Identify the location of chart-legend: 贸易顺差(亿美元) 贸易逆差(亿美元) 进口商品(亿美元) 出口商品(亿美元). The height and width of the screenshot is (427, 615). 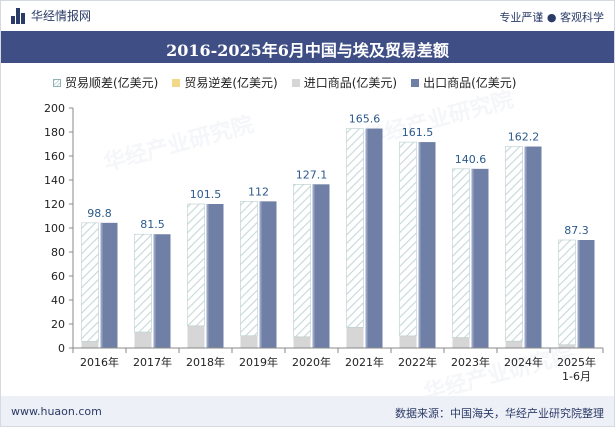
(285, 82).